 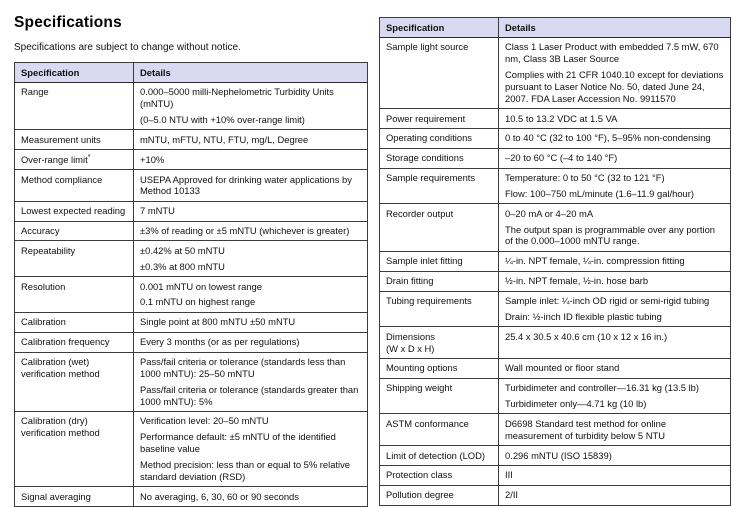 I want to click on detail-paragraph: 10.5 to 13.2 VDC at 1.5 VA, so click(x=561, y=118).